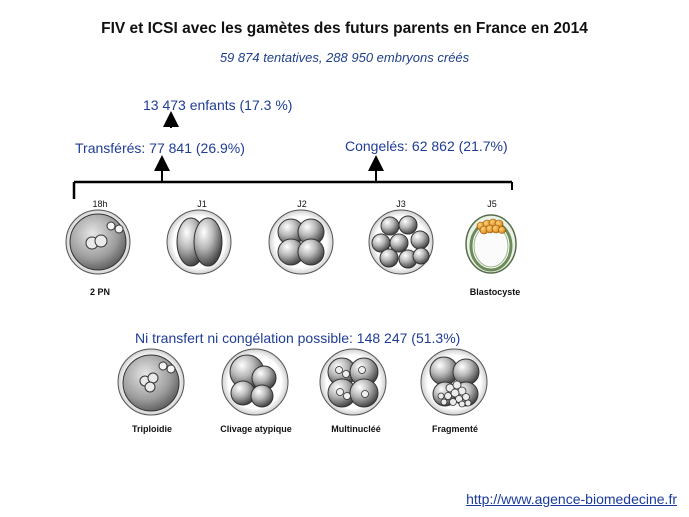 This screenshot has height=517, width=689. I want to click on caption-2pn: 2 PN, so click(99, 292).